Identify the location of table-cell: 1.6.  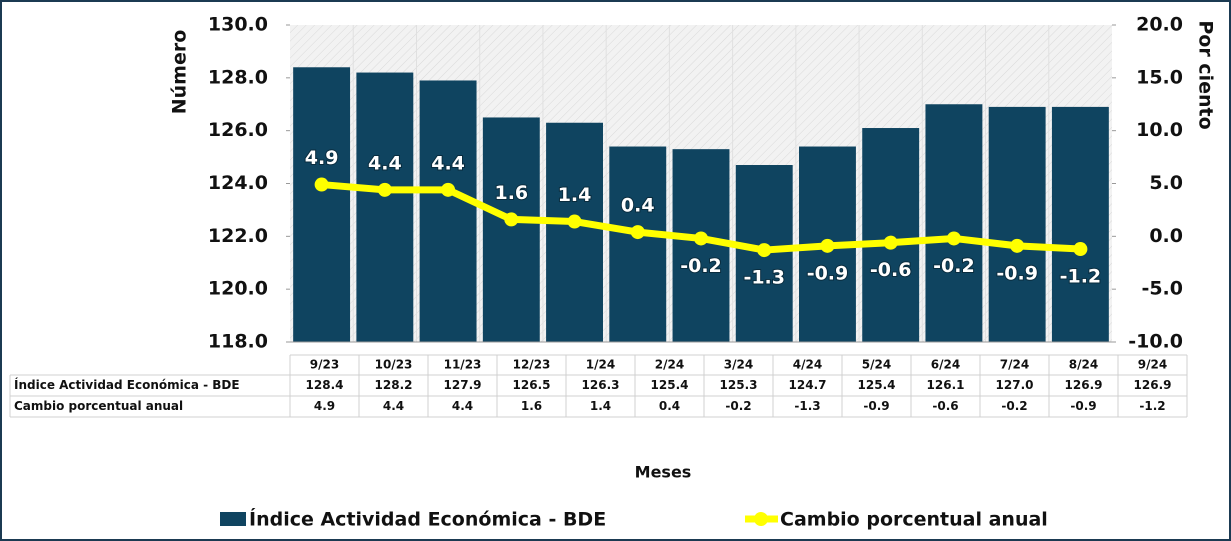
(531, 406).